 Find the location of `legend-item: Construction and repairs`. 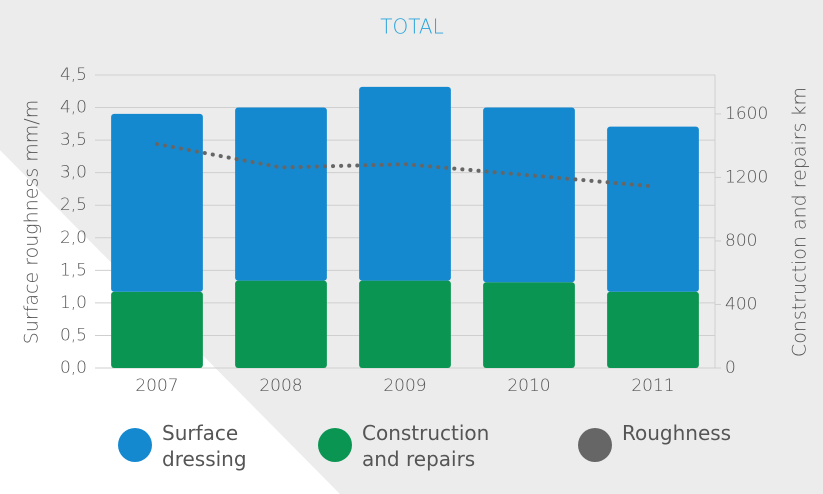

legend-item: Construction and repairs is located at coordinates (418, 446).